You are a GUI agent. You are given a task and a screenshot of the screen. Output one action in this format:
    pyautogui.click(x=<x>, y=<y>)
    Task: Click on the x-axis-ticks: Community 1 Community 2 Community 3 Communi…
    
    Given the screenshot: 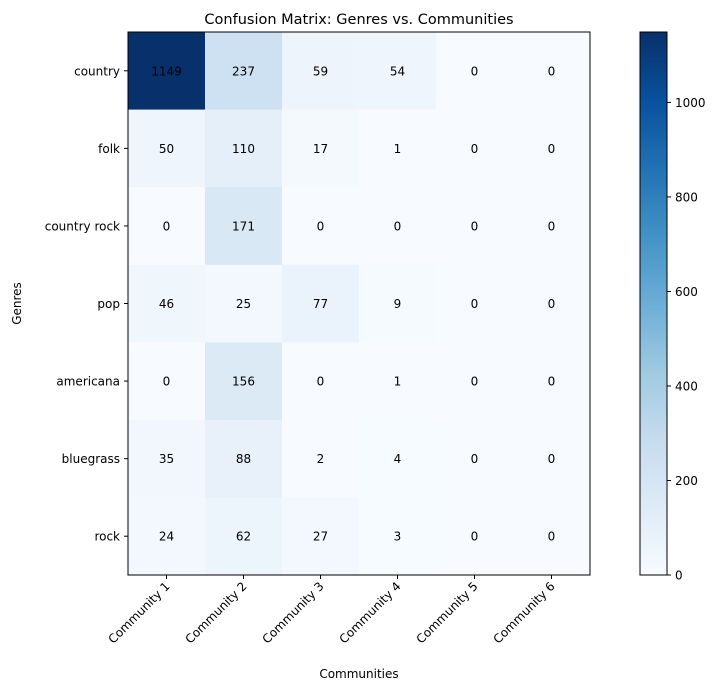 What is the action you would take?
    pyautogui.click(x=332, y=610)
    